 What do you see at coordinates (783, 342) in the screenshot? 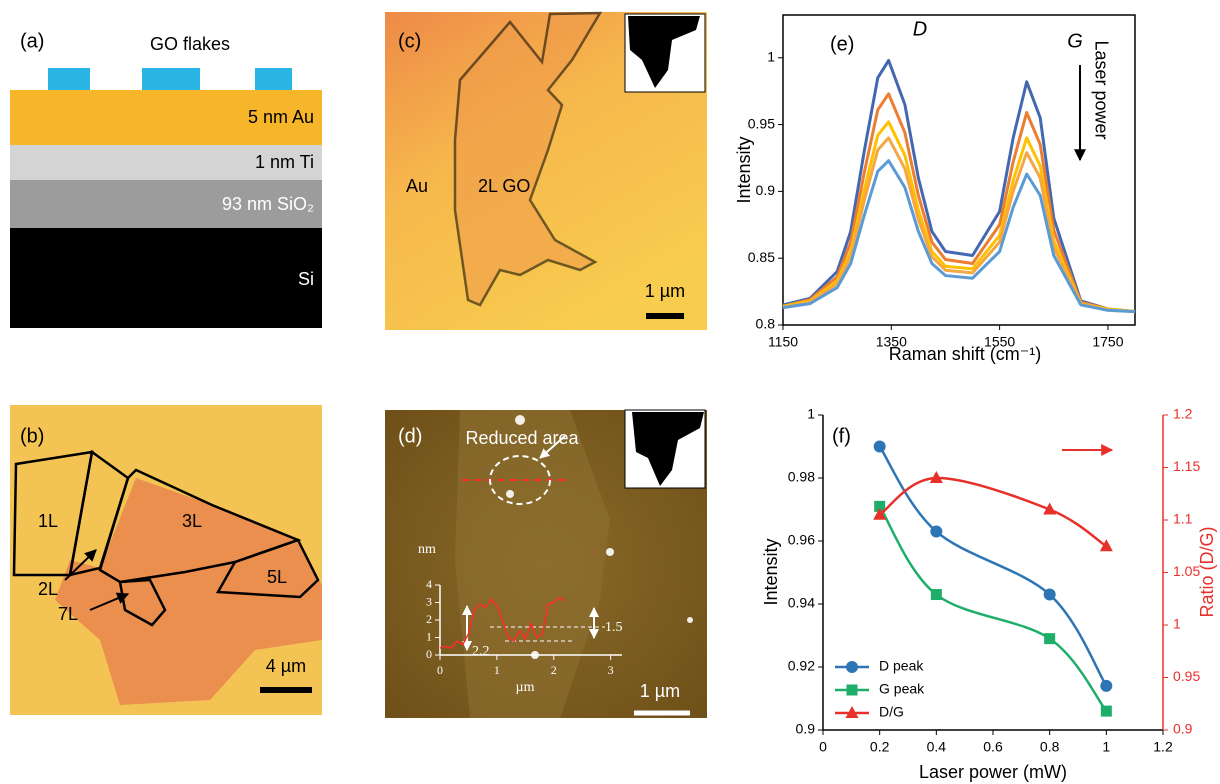
I see `x-tick-label: 1150` at bounding box center [783, 342].